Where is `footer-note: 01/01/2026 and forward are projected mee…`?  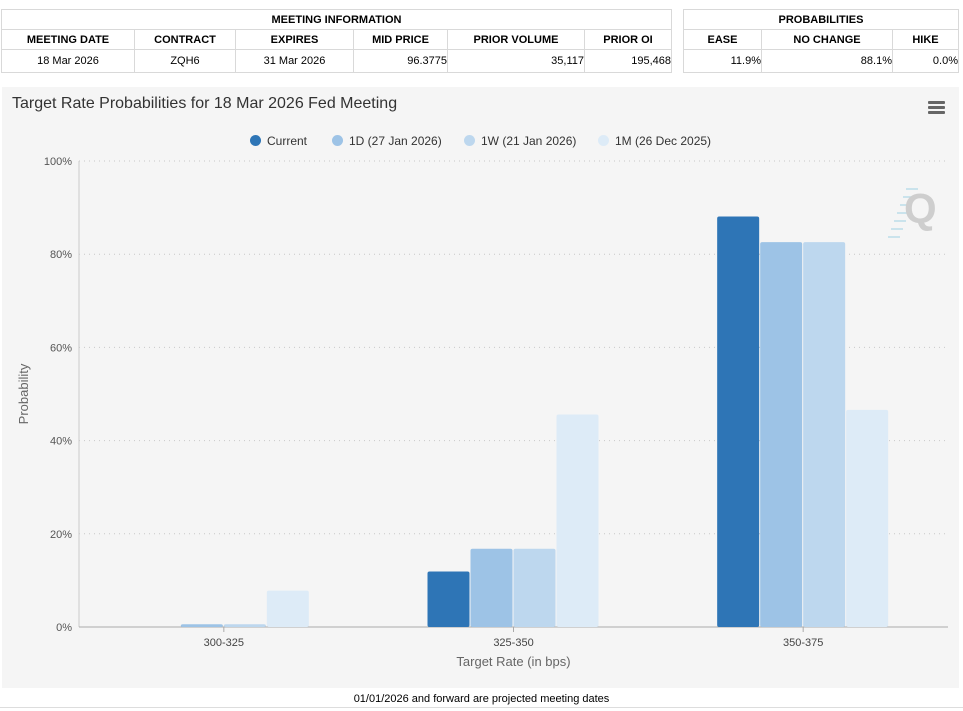 footer-note: 01/01/2026 and forward are projected mee… is located at coordinates (481, 699).